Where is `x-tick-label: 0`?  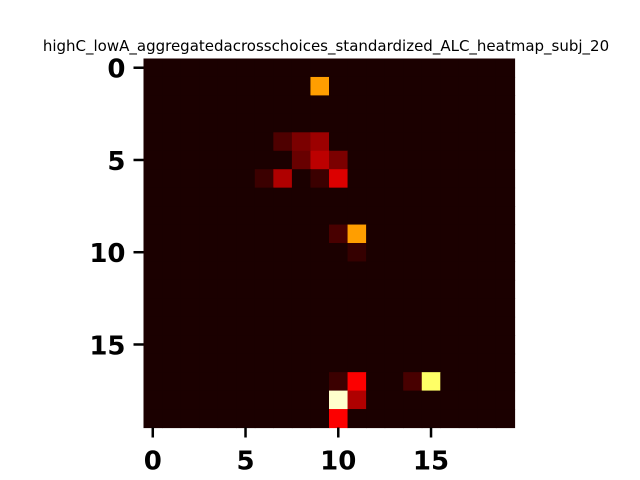 x-tick-label: 0 is located at coordinates (153, 462).